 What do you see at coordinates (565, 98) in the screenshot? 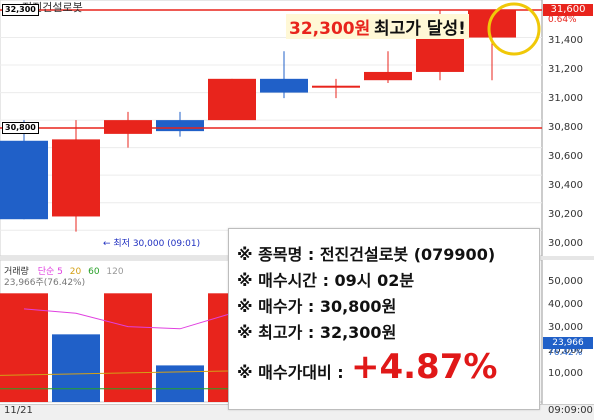
I see `y-tick: 31,000` at bounding box center [565, 98].